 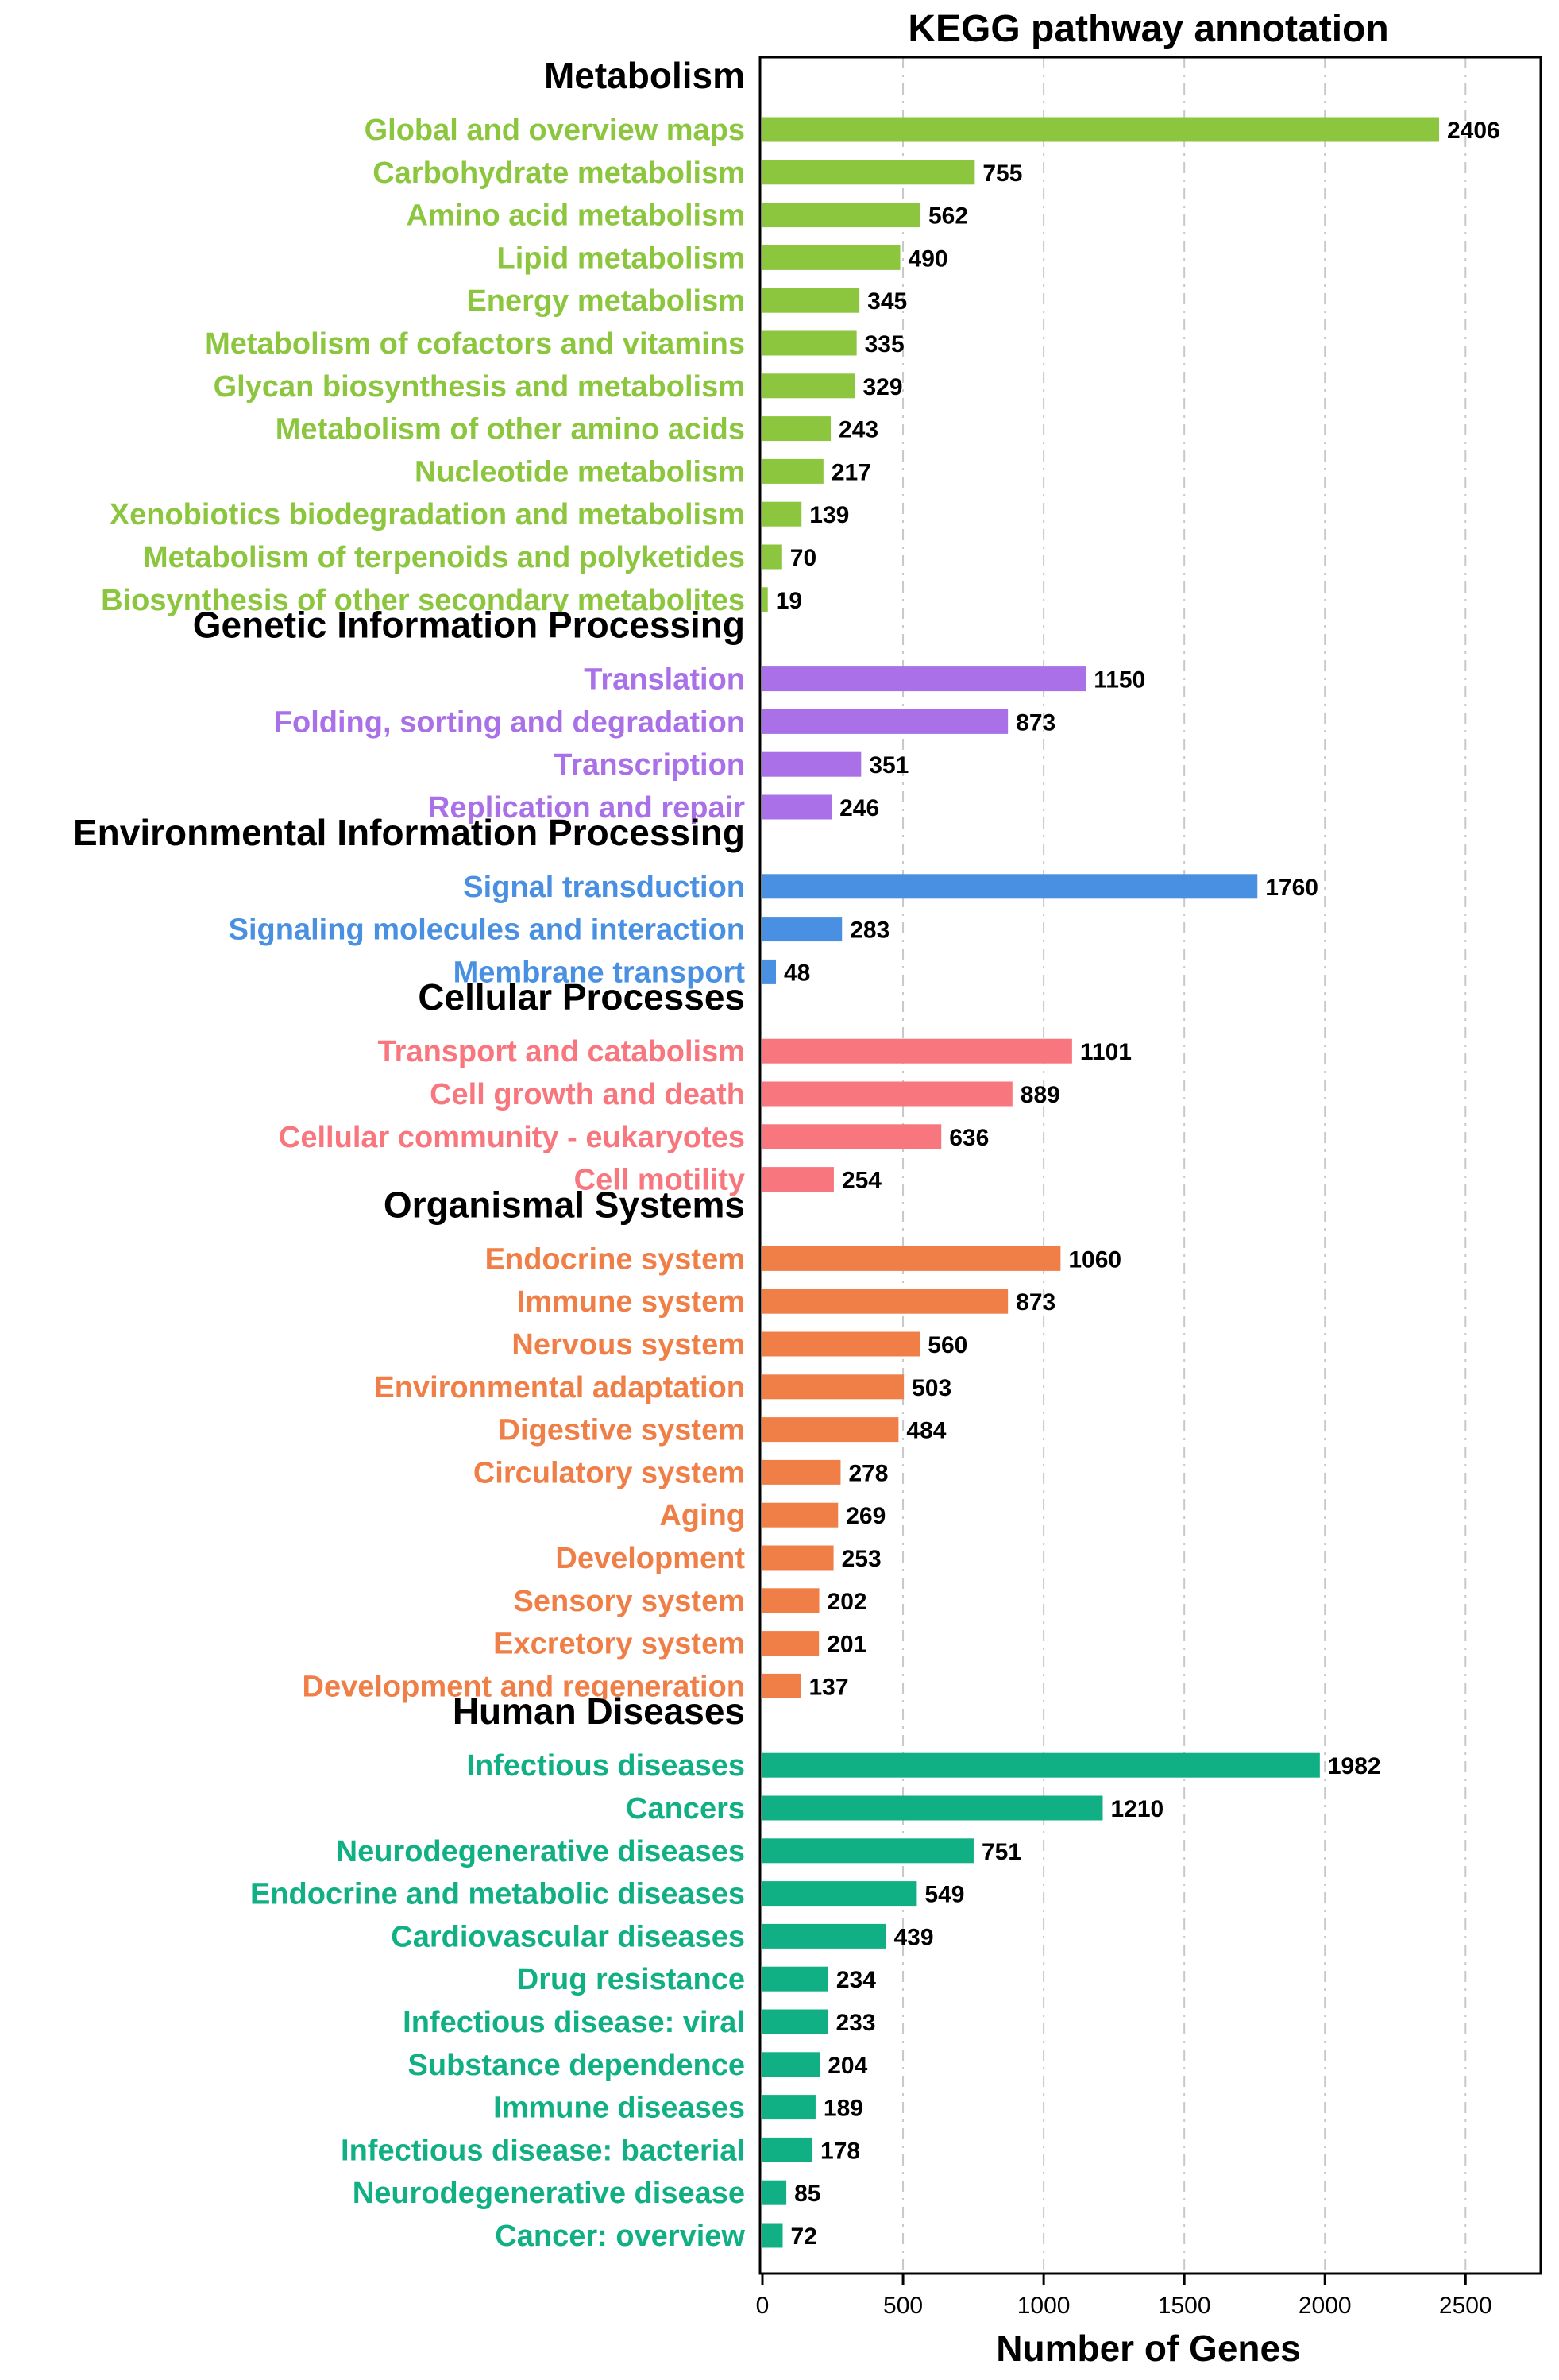 What do you see at coordinates (859, 808) in the screenshot?
I see `bar-value-label: 246` at bounding box center [859, 808].